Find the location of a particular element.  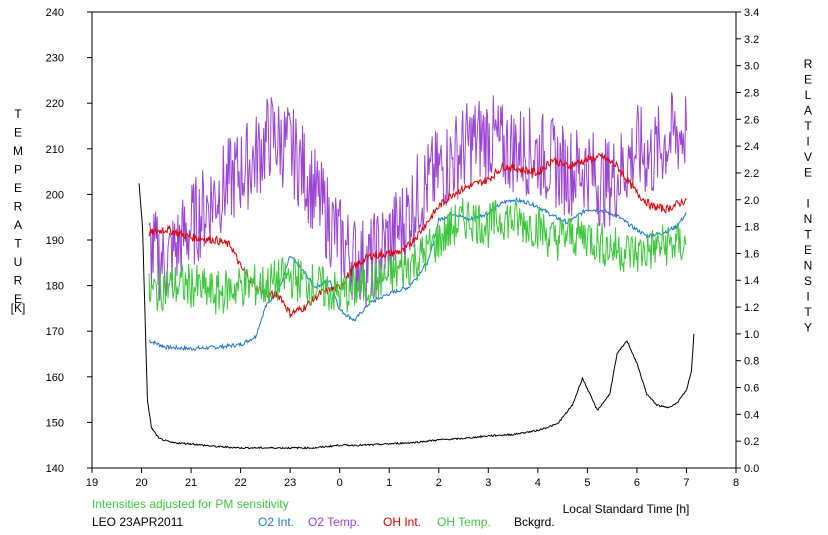

x-axis-label: Local Standard Time [h] is located at coordinates (626, 509).